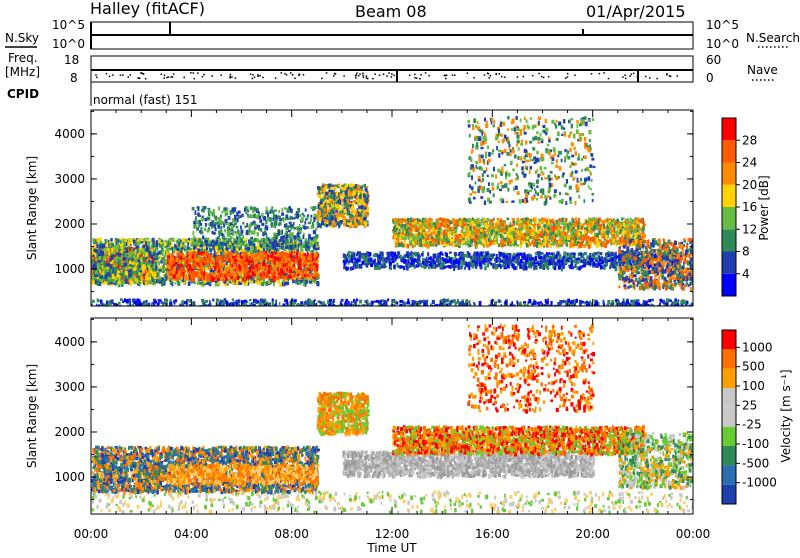 Image resolution: width=800 pixels, height=558 pixels. What do you see at coordinates (722, 44) in the screenshot?
I see `noise-tick-bottom-right: 10^0` at bounding box center [722, 44].